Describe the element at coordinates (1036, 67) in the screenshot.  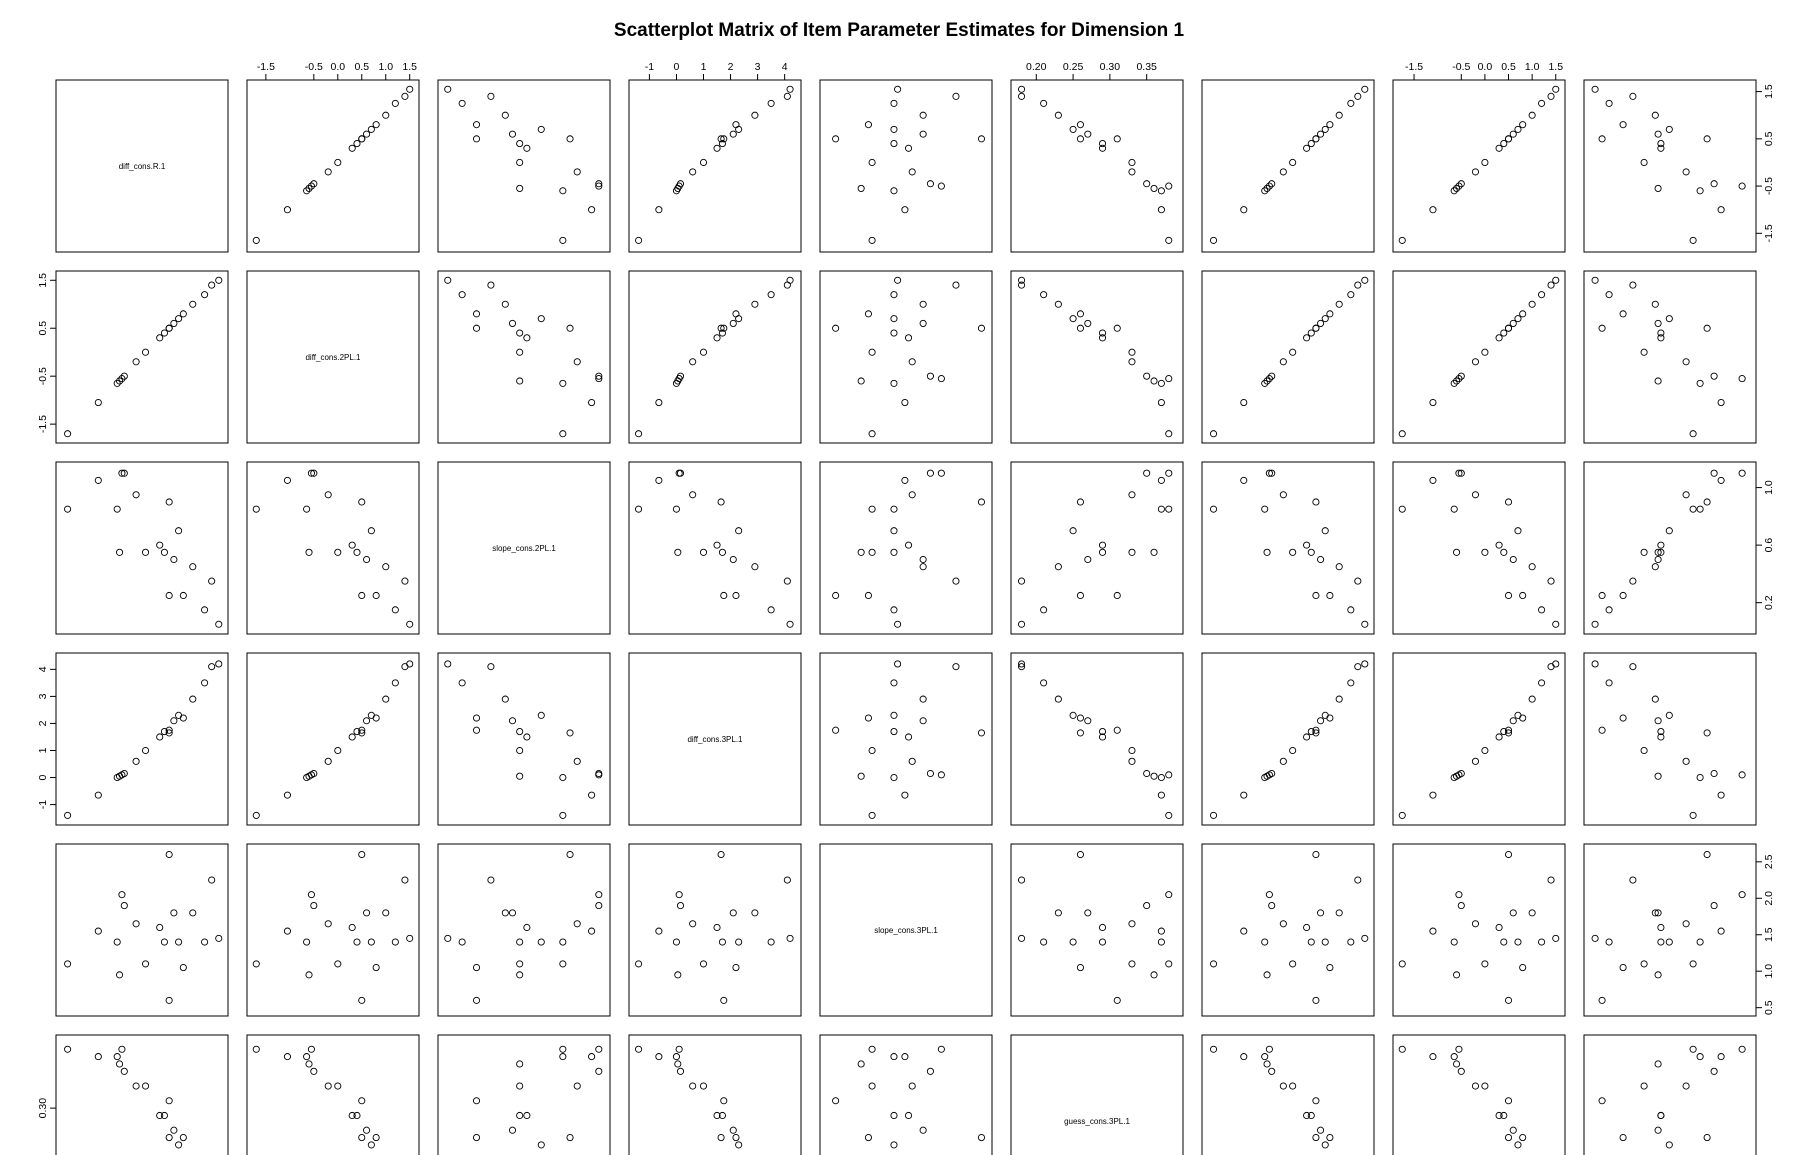
I see `x-tick-label: 0.20` at that location.